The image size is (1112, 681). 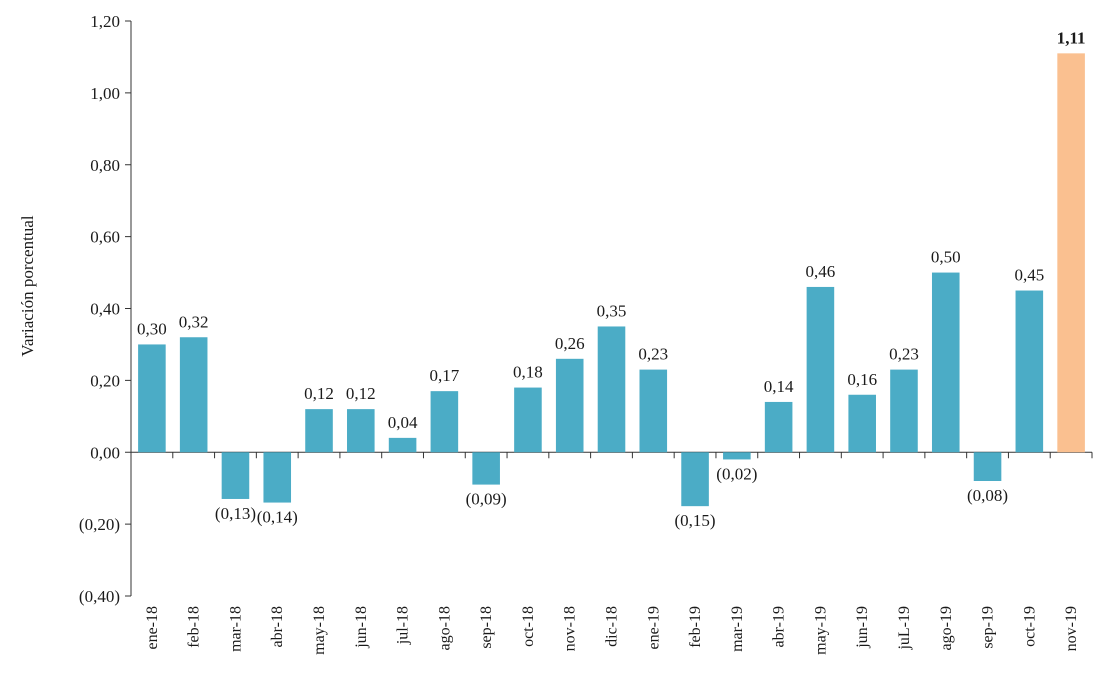 I want to click on x-tick-label: abr-19, so click(x=779, y=626).